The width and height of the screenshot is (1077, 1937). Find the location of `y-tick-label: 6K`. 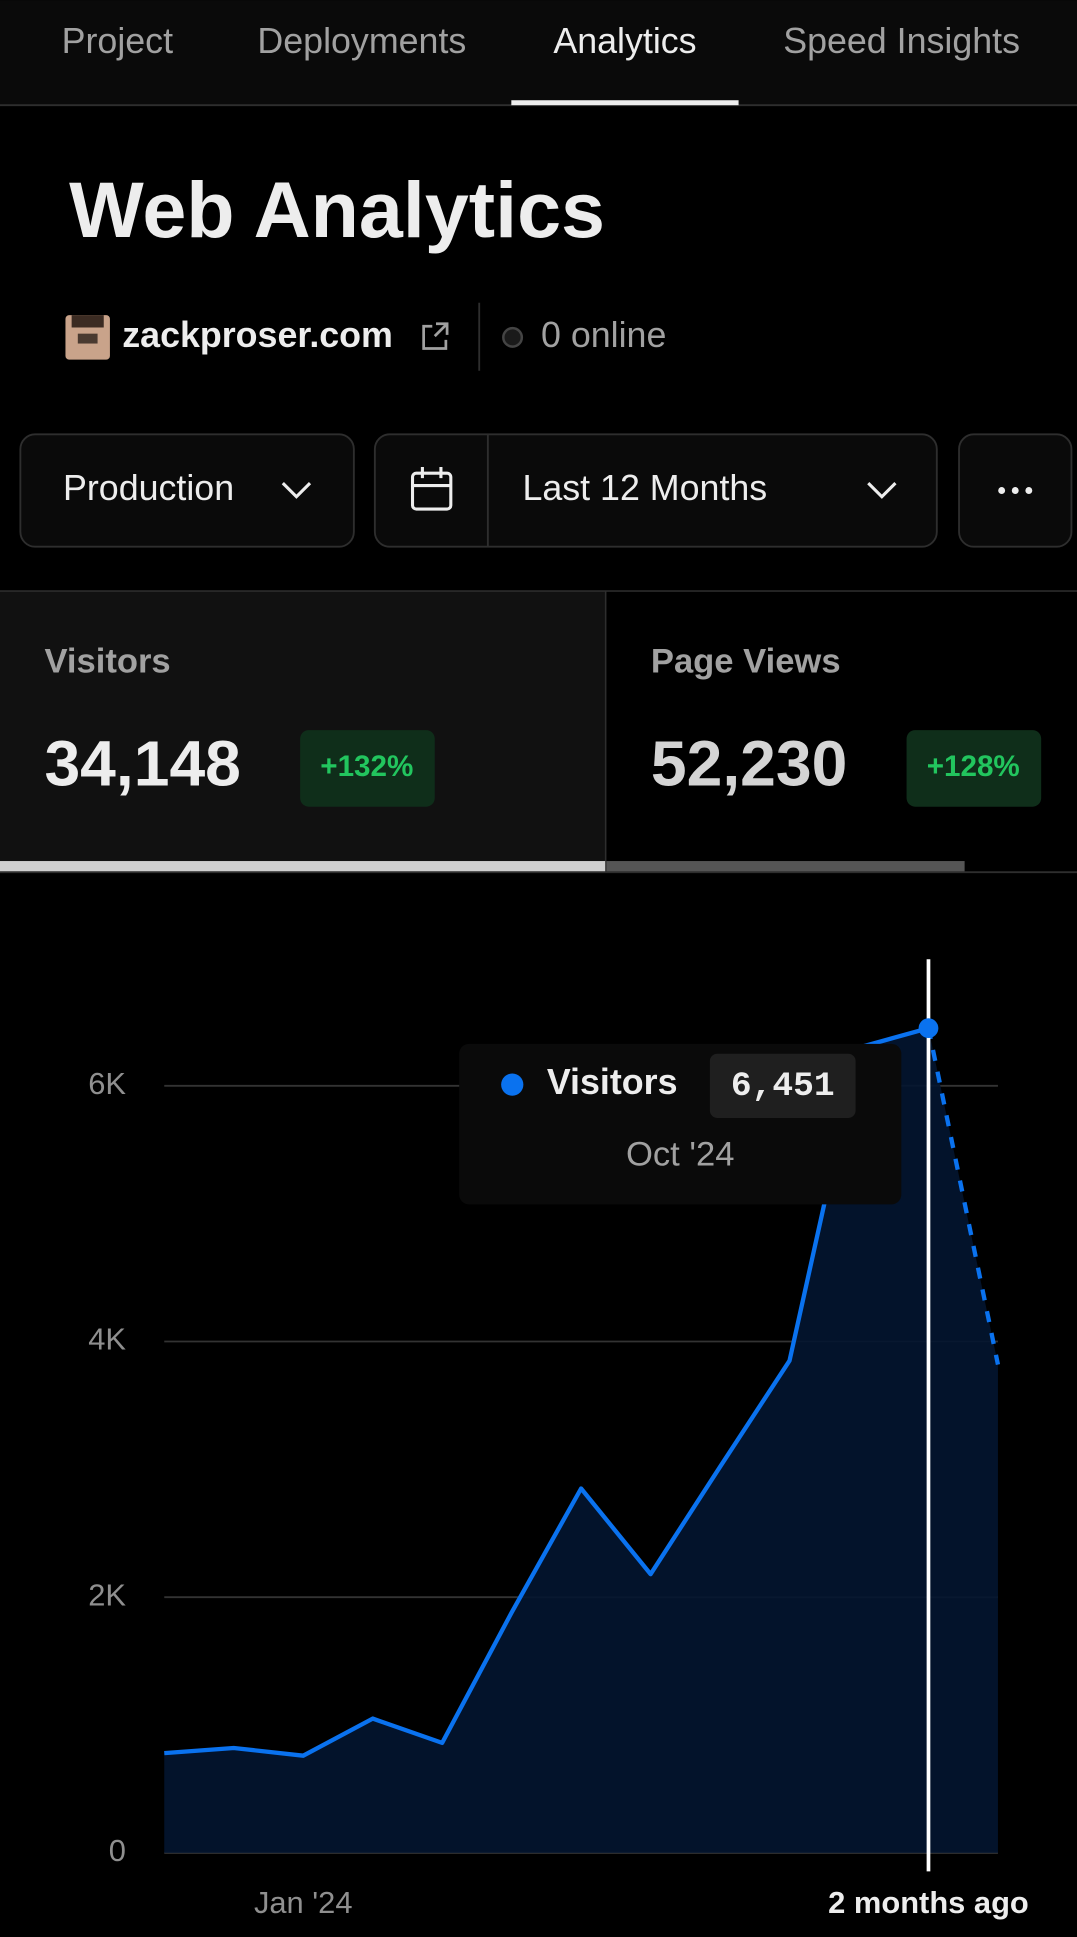

y-tick-label: 6K is located at coordinates (107, 1083).